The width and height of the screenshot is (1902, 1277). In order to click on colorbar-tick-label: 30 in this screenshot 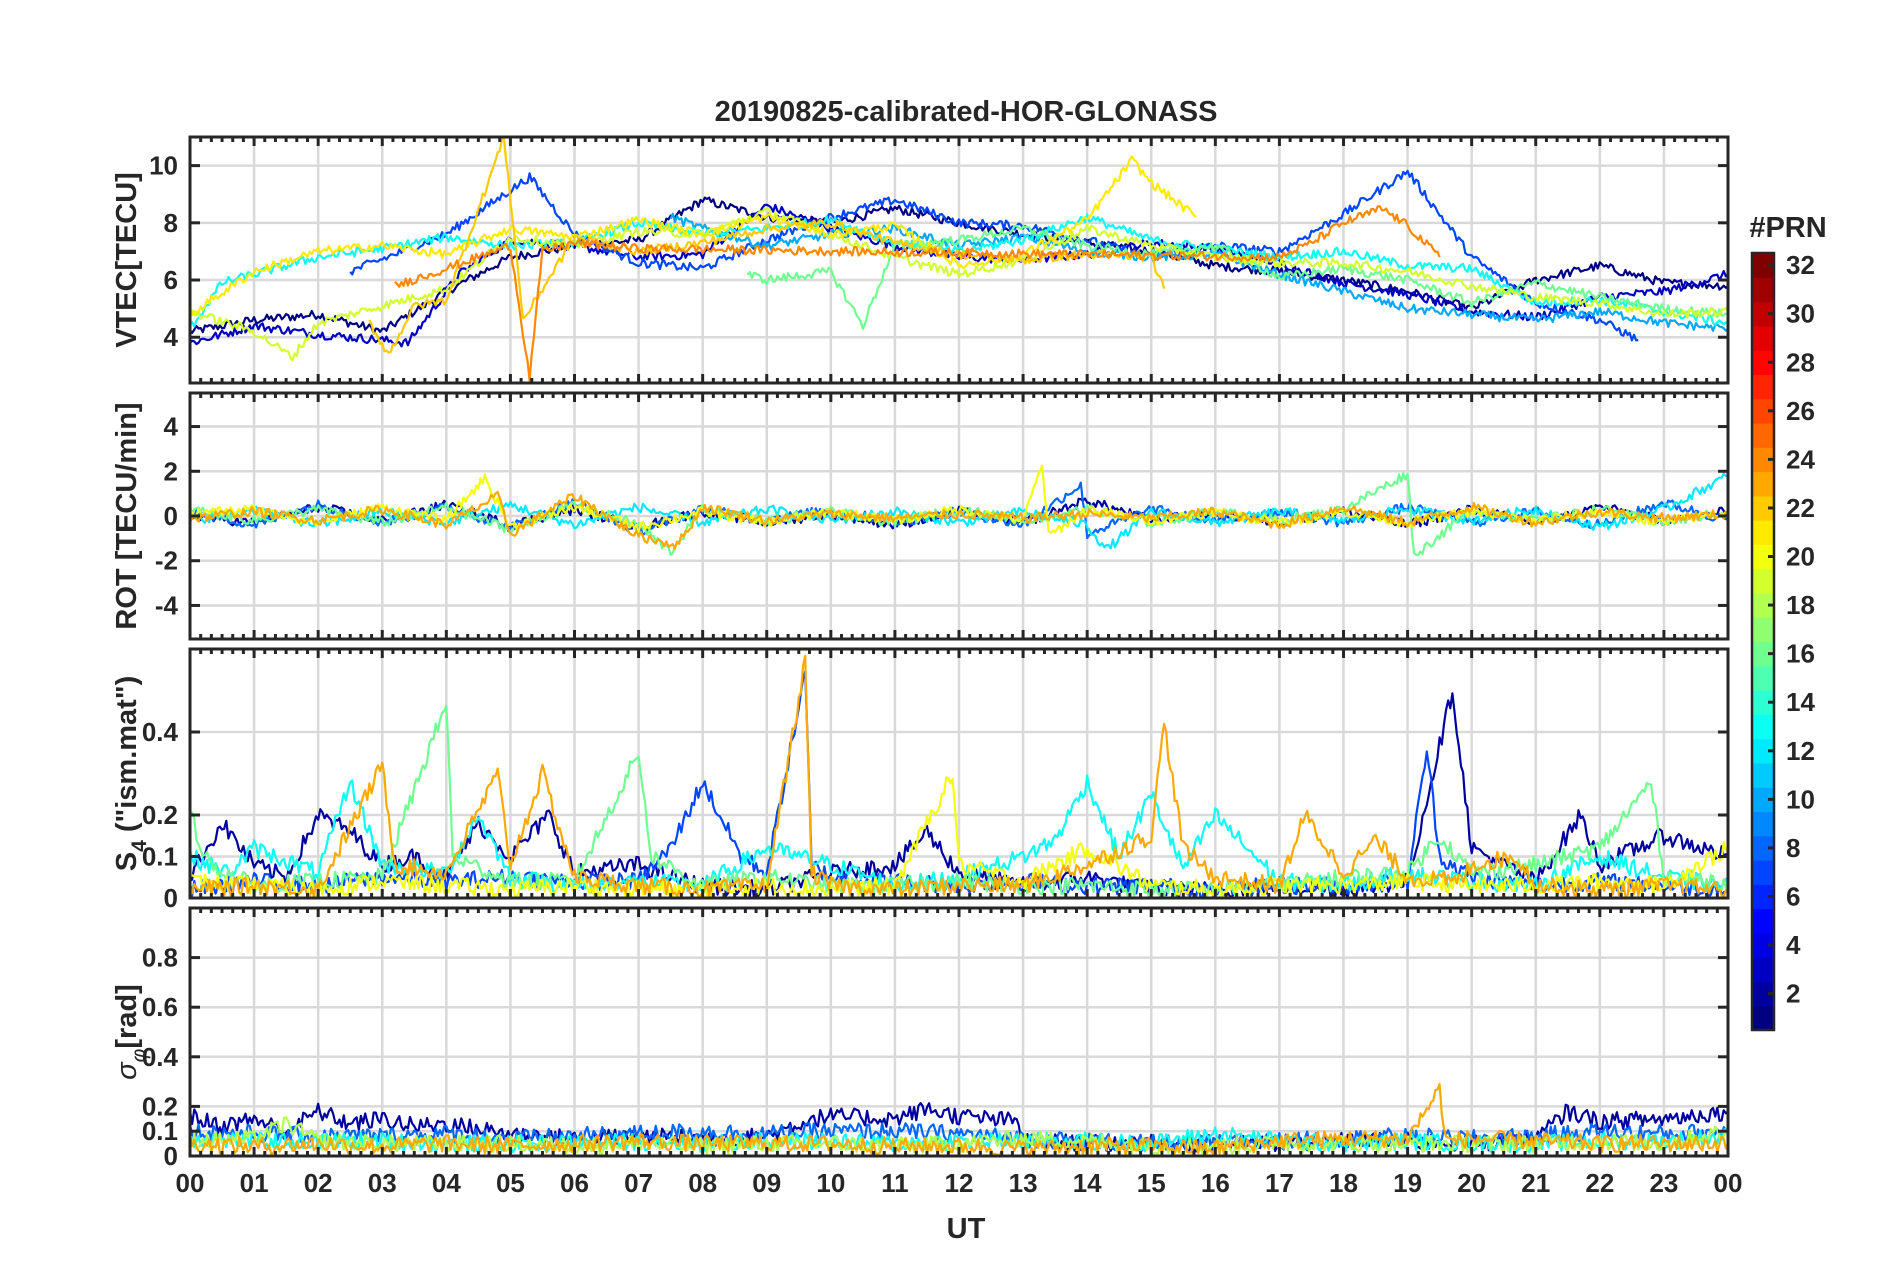, I will do `click(1800, 314)`.